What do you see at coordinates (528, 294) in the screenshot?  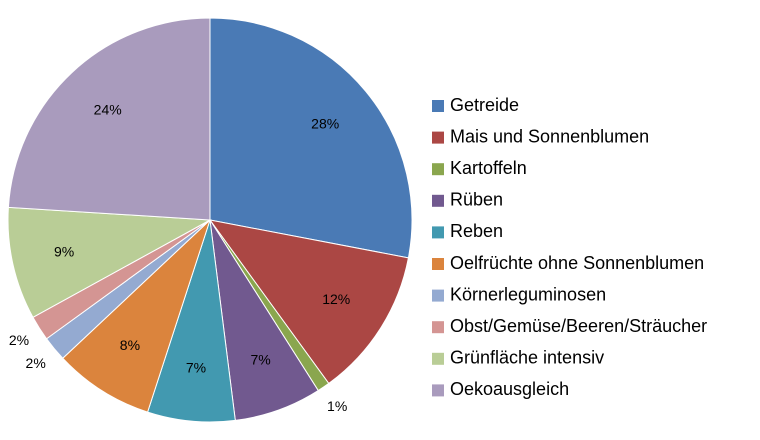 I see `legend-label: Körnerleguminosen` at bounding box center [528, 294].